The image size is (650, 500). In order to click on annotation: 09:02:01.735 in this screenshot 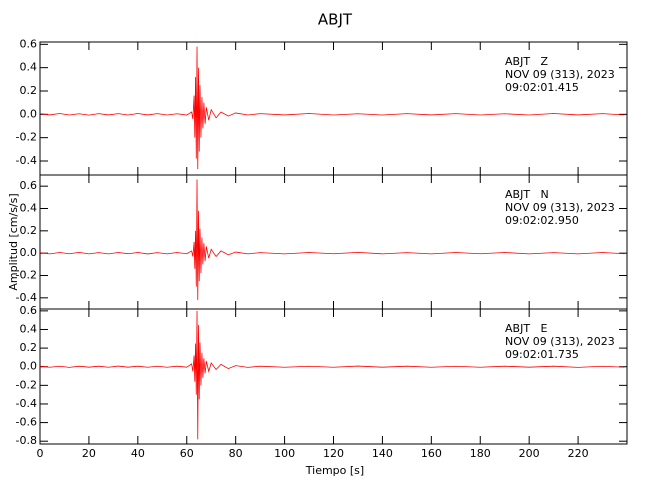, I will do `click(542, 354)`.